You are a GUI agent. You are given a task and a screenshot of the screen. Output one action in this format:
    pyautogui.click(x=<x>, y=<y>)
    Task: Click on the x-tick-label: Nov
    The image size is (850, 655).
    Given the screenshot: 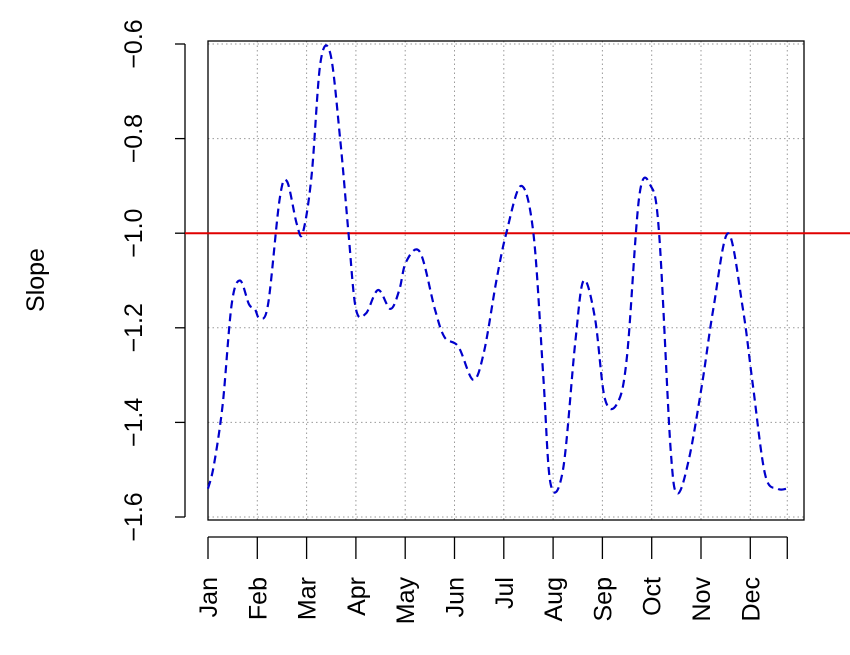 What is the action you would take?
    pyautogui.click(x=702, y=599)
    